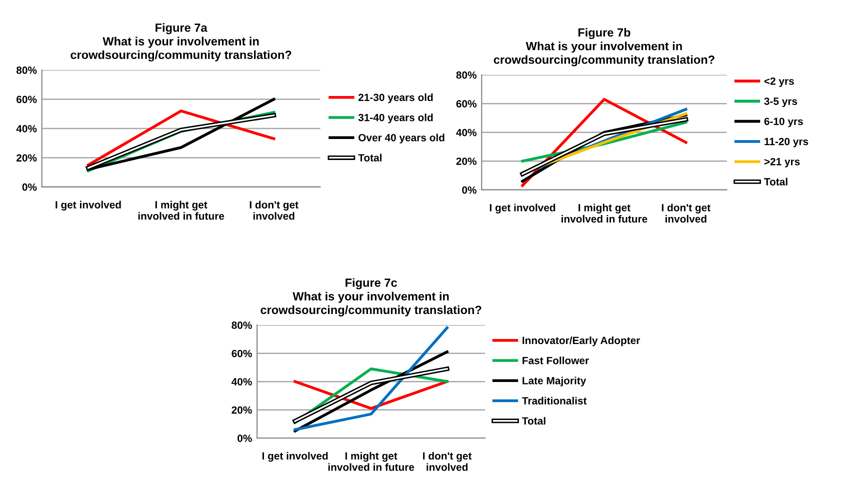 The image size is (854, 483). I want to click on legend-label: Traditionalist, so click(554, 400).